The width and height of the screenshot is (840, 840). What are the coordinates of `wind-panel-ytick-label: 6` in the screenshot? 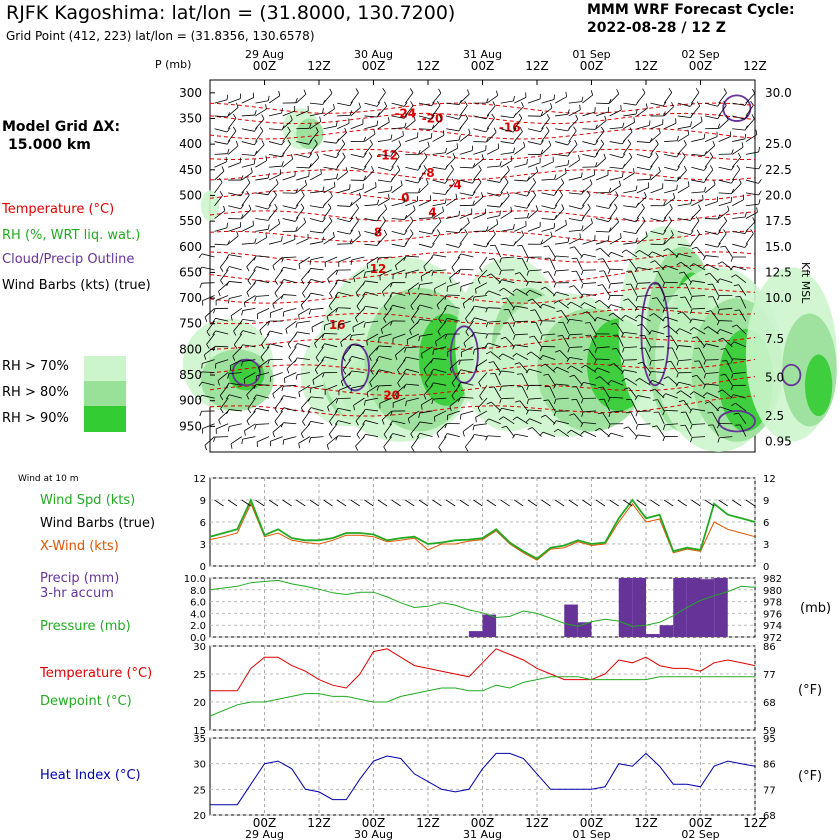 It's located at (203, 523).